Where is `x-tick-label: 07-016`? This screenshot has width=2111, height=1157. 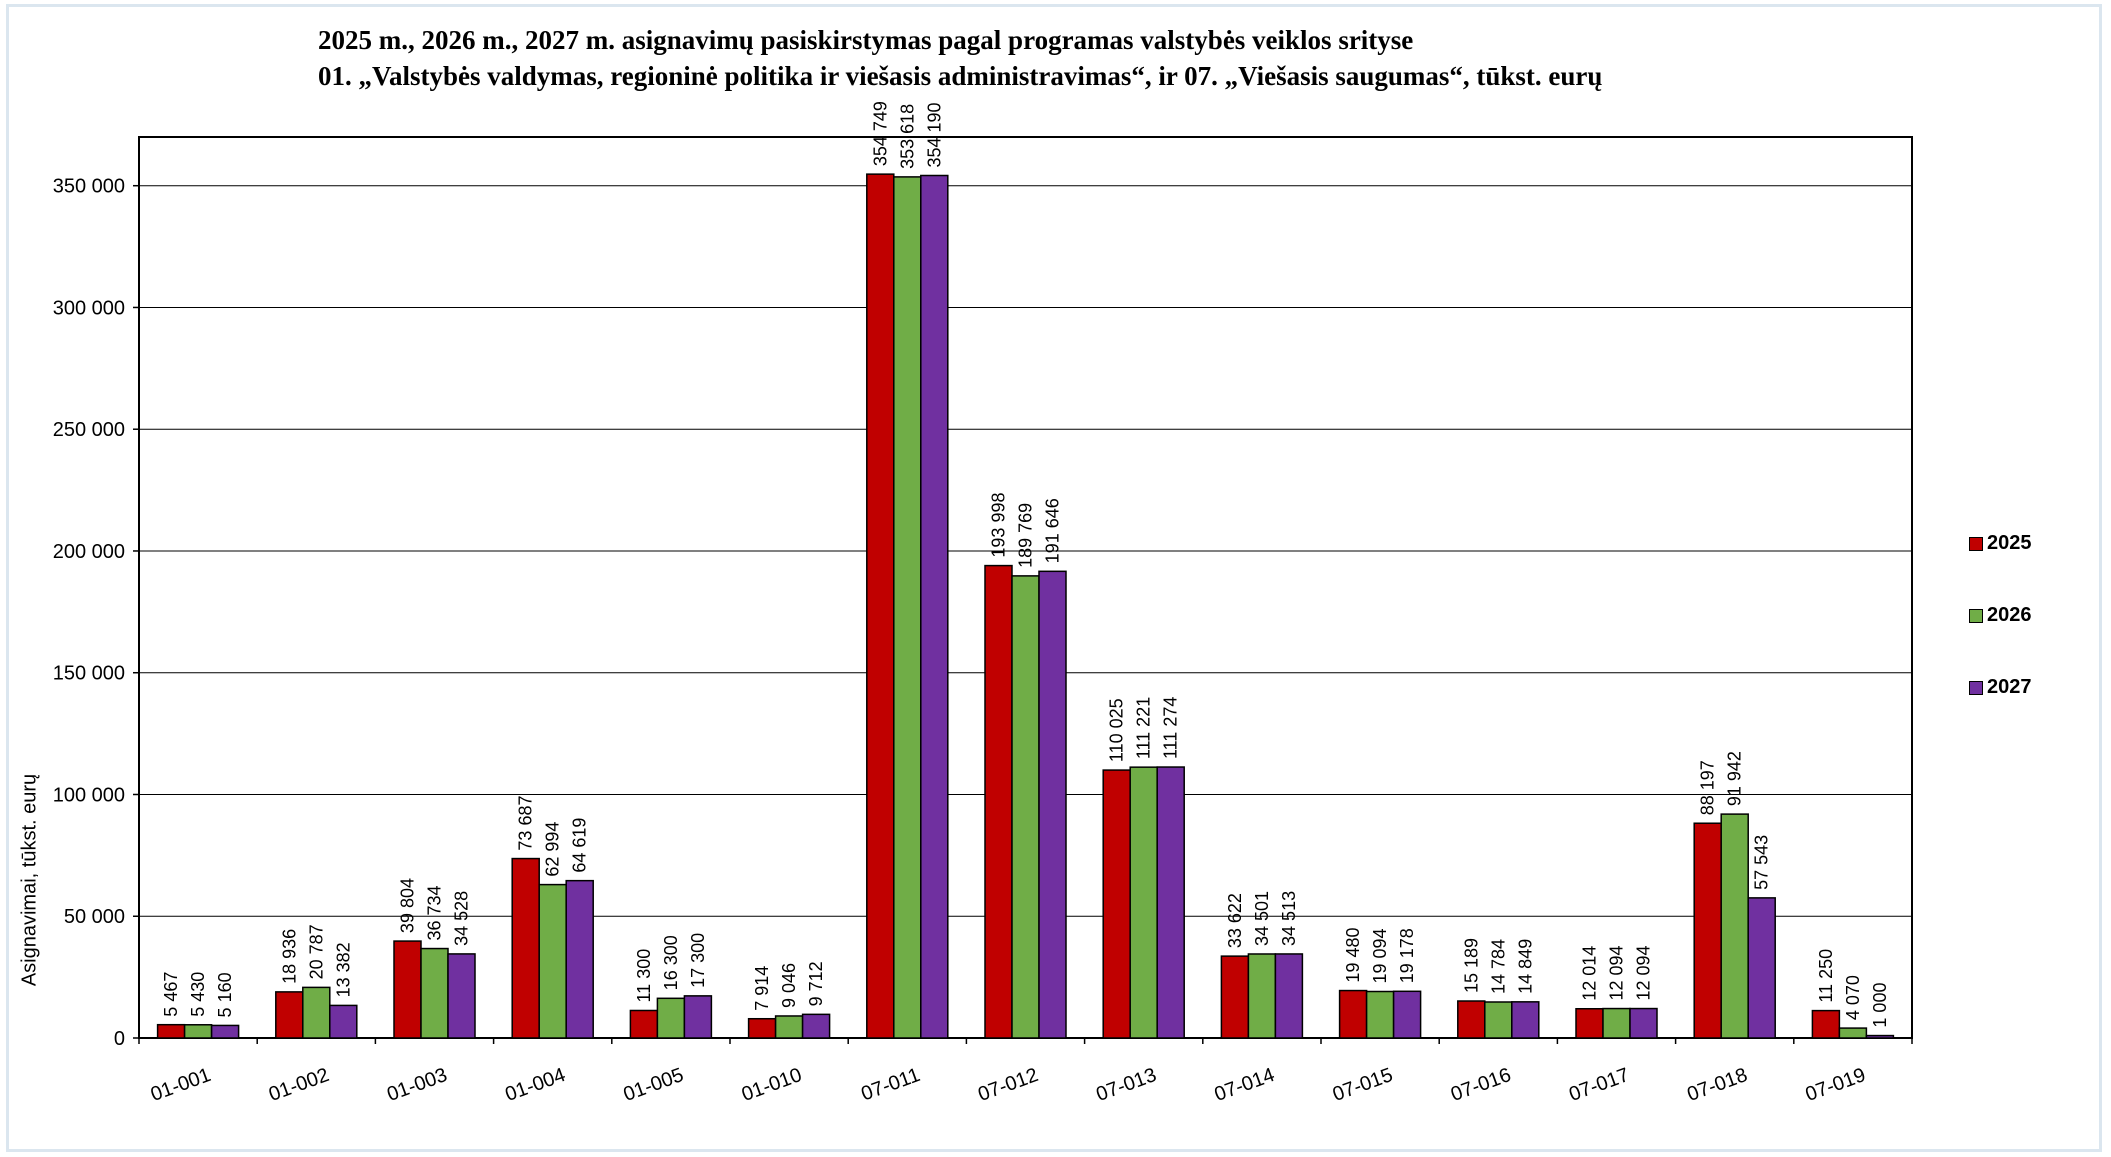 x-tick-label: 07-016 is located at coordinates (1481, 1085).